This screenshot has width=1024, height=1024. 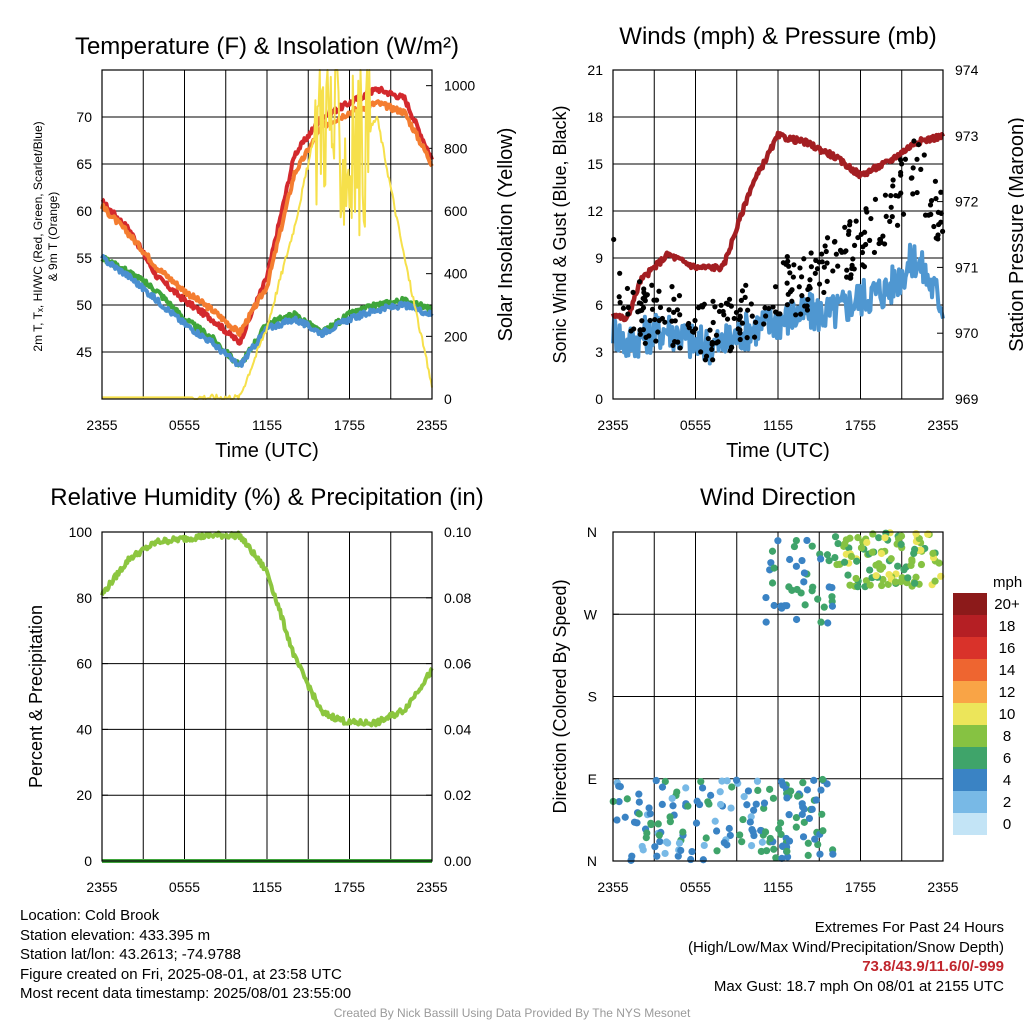 What do you see at coordinates (101, 887) in the screenshot?
I see `x-tick-label: 2355` at bounding box center [101, 887].